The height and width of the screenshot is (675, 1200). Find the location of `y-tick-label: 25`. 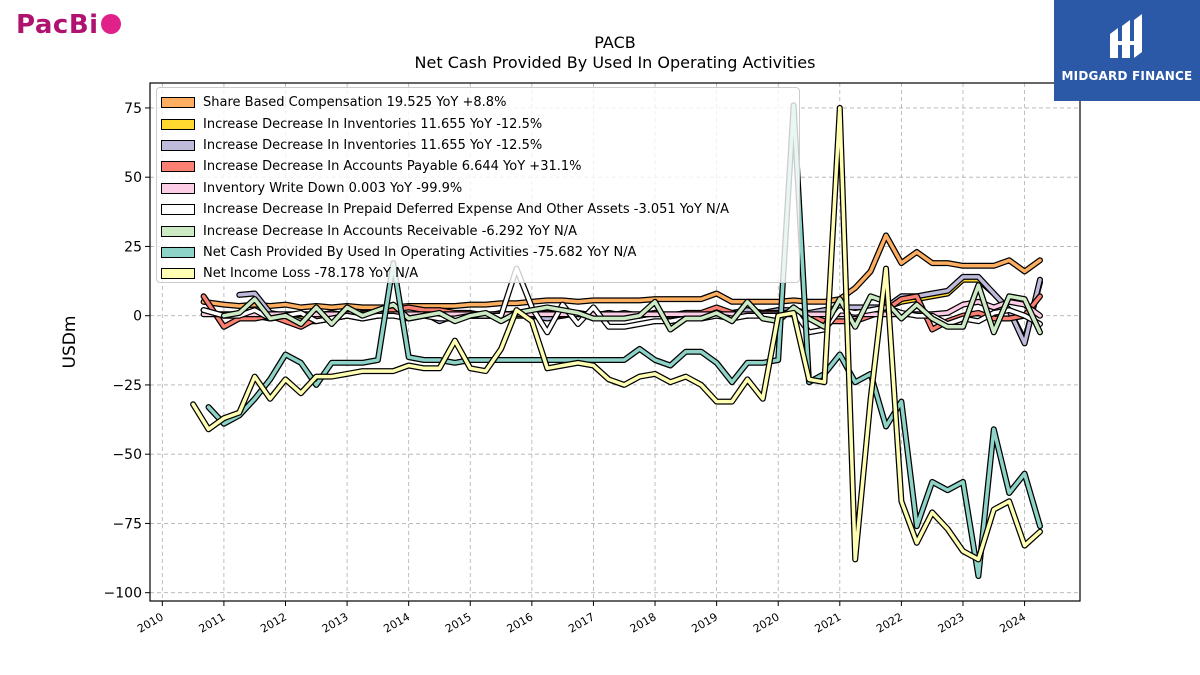

y-tick-label: 25 is located at coordinates (133, 247).